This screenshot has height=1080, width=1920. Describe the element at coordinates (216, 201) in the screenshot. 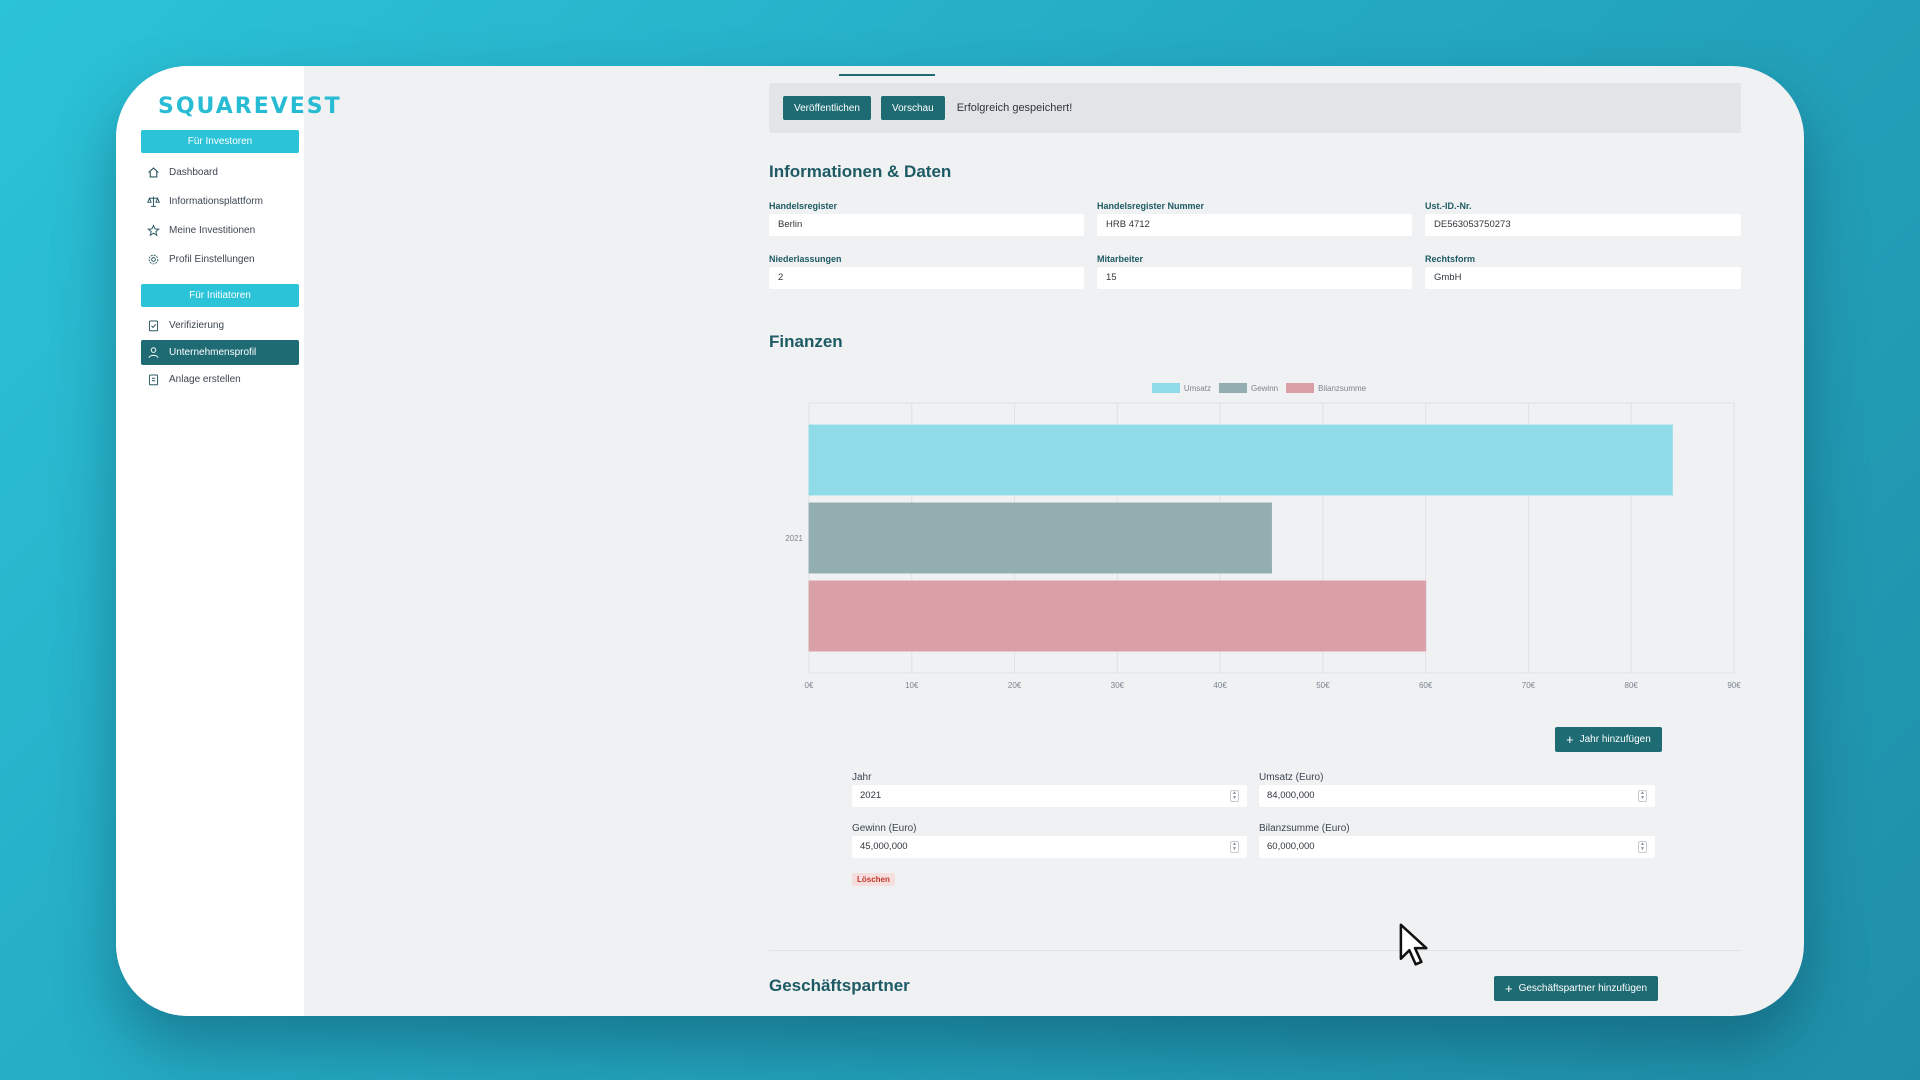

I see `sidebar-item-label: Informationsplattform` at that location.